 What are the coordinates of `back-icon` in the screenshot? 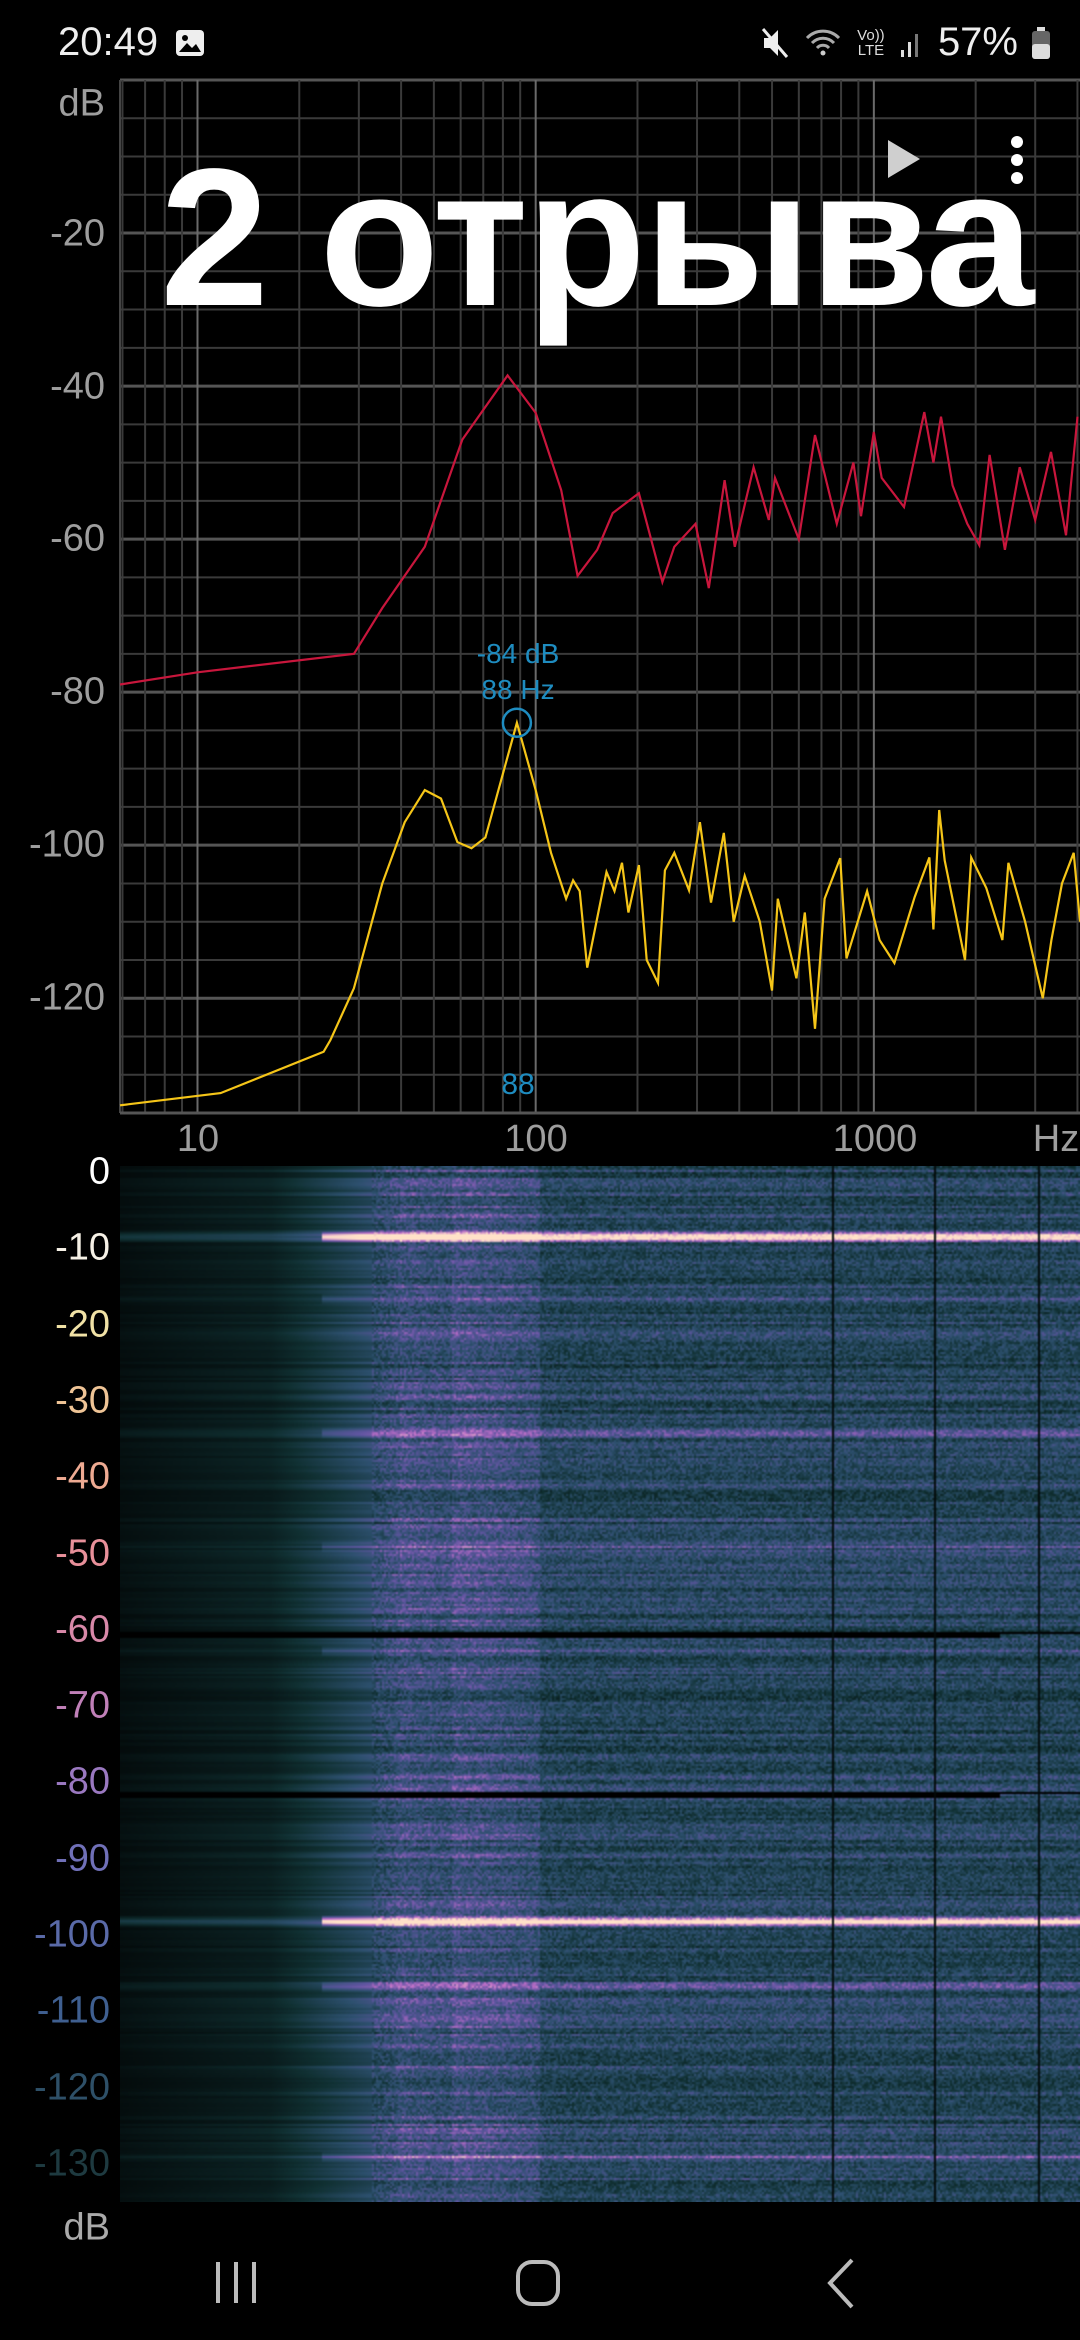 It's located at (840, 2283).